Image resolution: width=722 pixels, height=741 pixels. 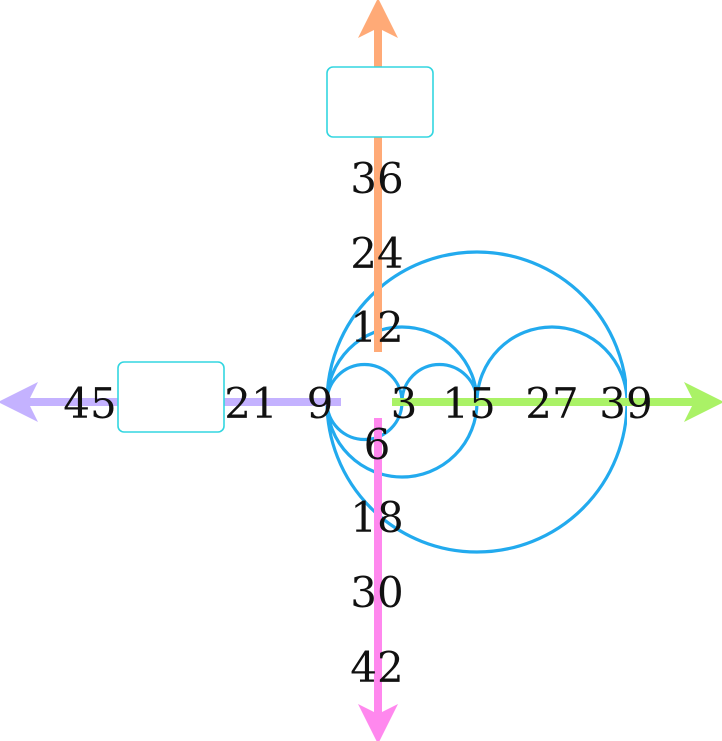 What do you see at coordinates (171, 397) in the screenshot?
I see `blank-box-left` at bounding box center [171, 397].